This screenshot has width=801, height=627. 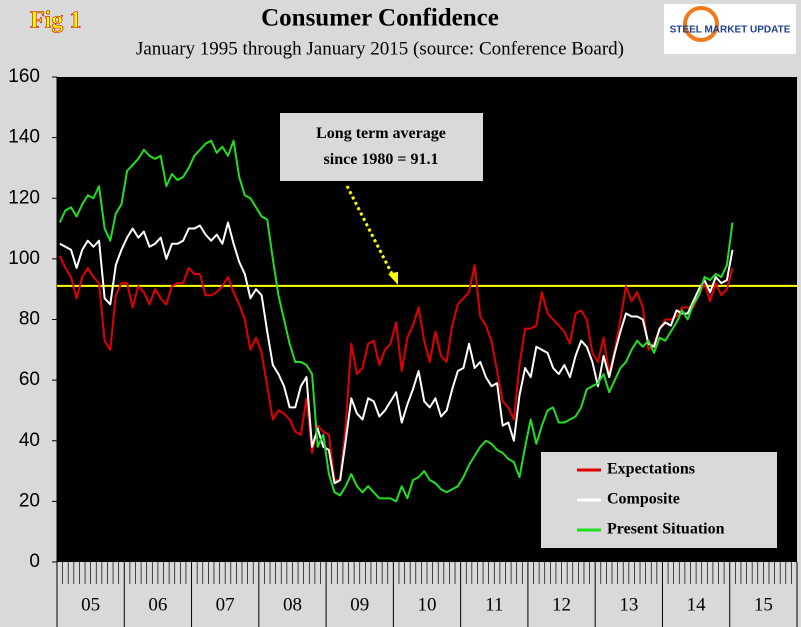 What do you see at coordinates (427, 604) in the screenshot?
I see `x-tick-label: 10` at bounding box center [427, 604].